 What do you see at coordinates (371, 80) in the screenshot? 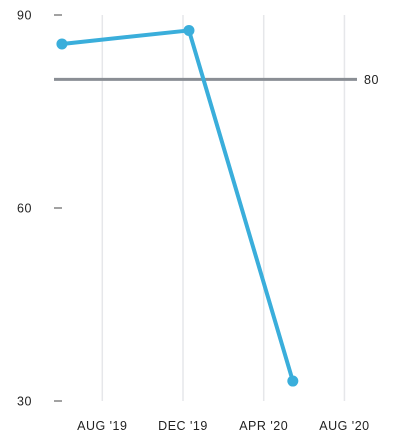
I see `reference-line-label: 80` at bounding box center [371, 80].